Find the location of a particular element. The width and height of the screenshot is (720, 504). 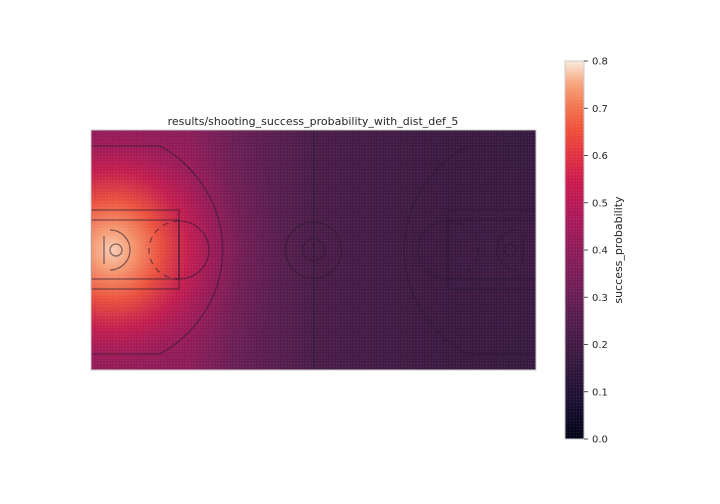

right-free-throw-arc is located at coordinates (433, 250).